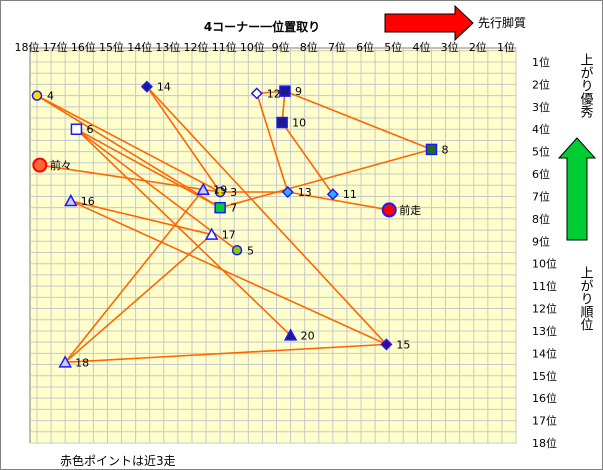  What do you see at coordinates (305, 192) in the screenshot?
I see `point-label: 13` at bounding box center [305, 192].